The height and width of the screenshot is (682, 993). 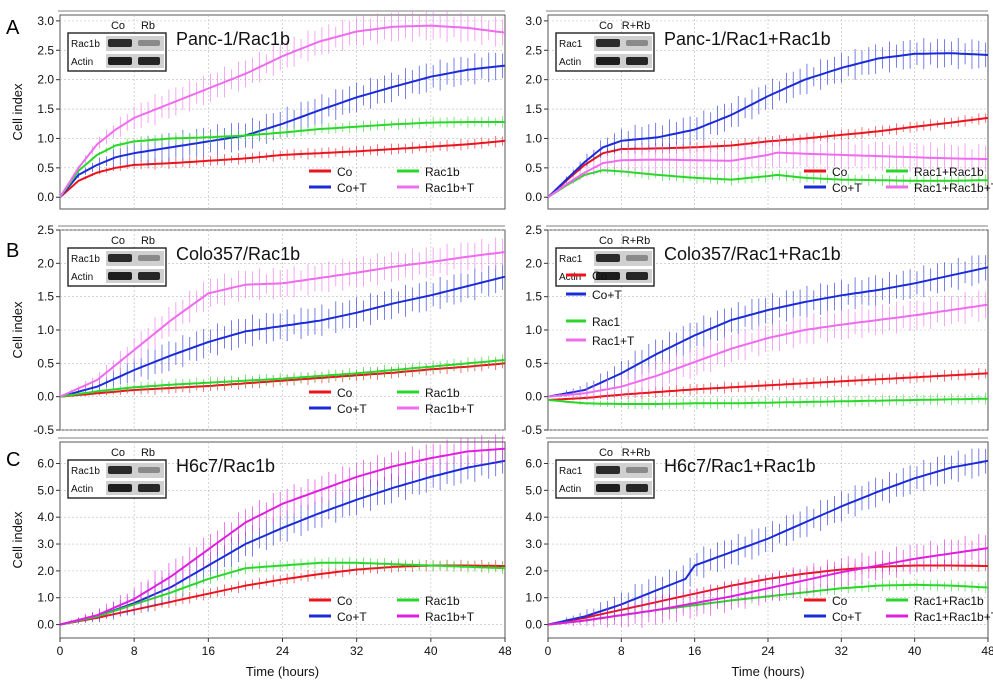 I want to click on y-tick-label: 5.0, so click(x=45, y=490).